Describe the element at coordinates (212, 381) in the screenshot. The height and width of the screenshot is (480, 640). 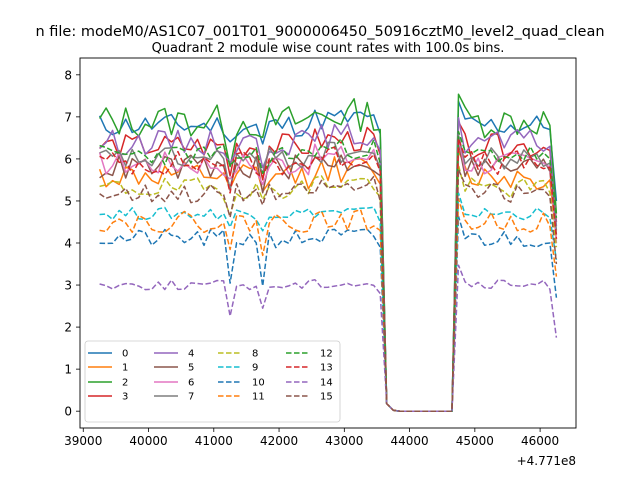
I see `legend-box` at that location.